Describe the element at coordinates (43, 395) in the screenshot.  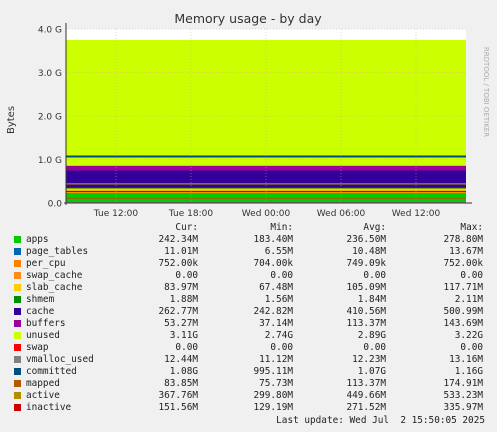
I see `legend-label: active` at that location.